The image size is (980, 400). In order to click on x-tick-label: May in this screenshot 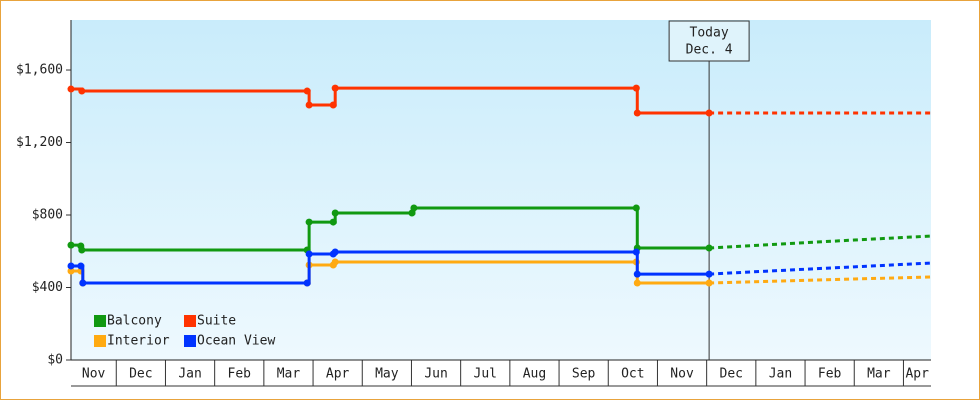, I will do `click(387, 374)`.